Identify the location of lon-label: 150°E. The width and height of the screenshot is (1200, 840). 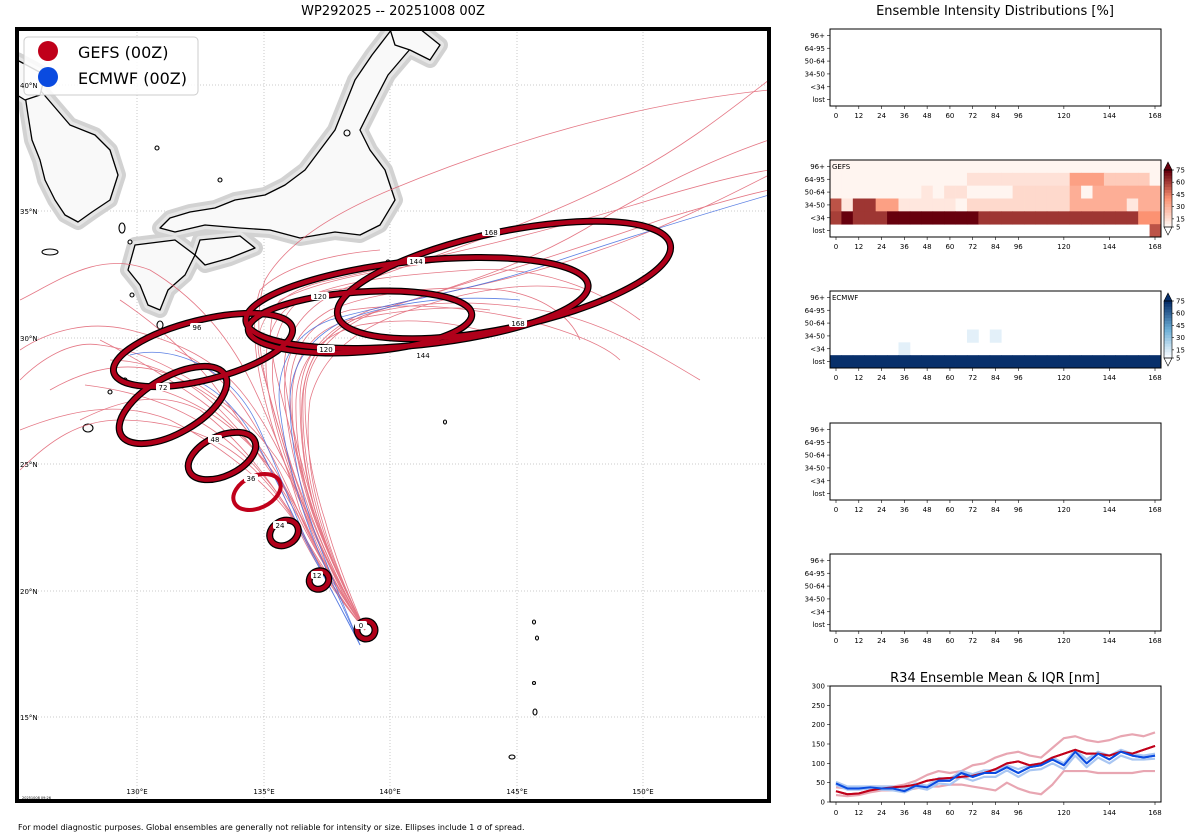
(642, 792).